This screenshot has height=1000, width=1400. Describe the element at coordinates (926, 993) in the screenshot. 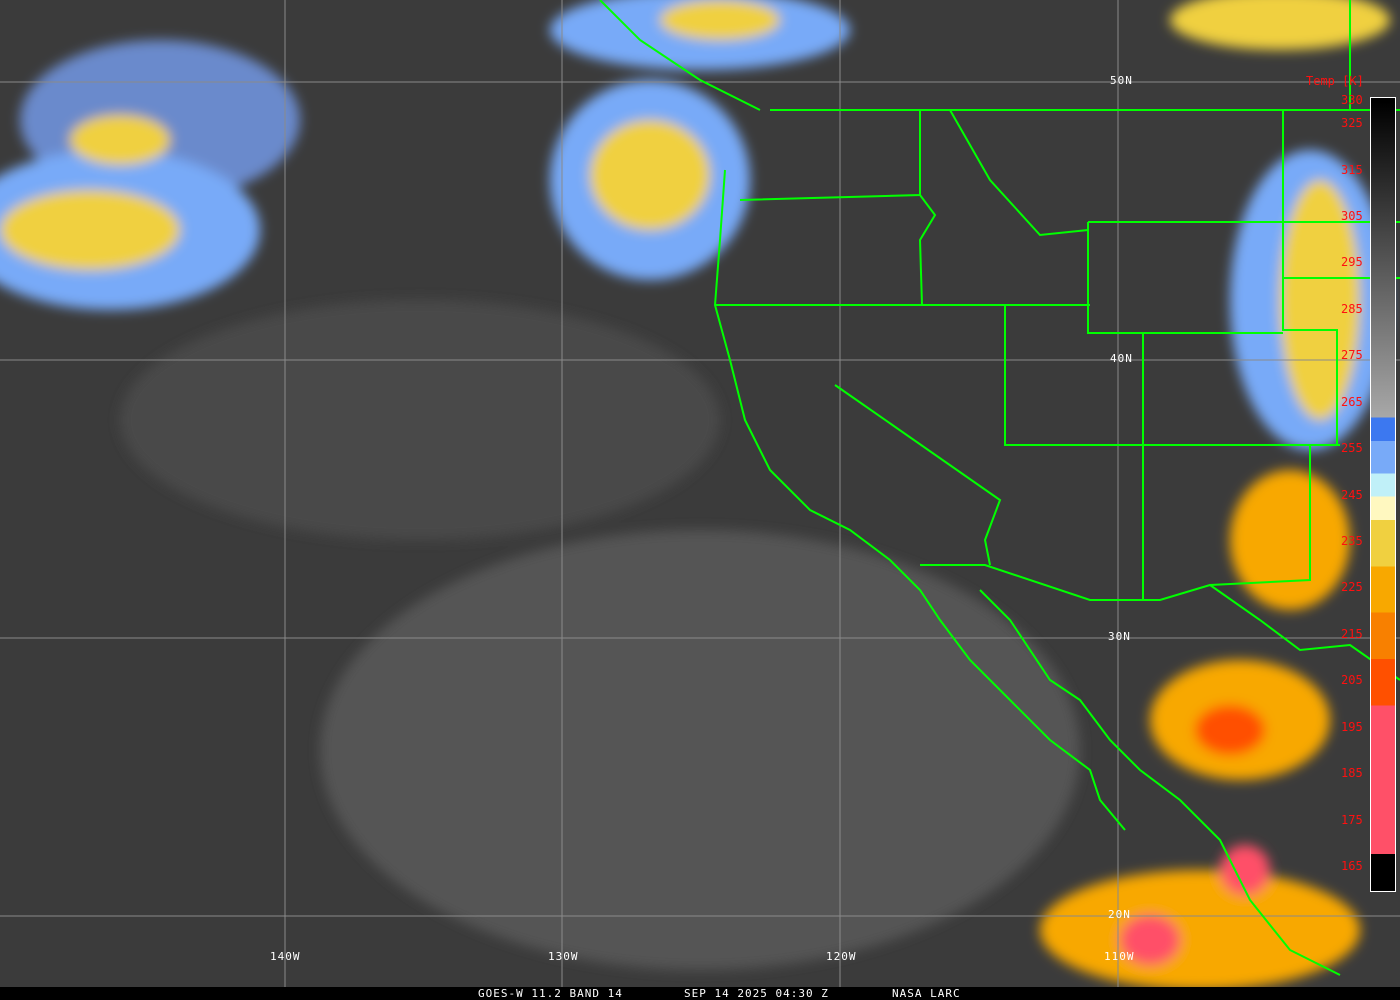

I see `credit: NASA LARC` at that location.